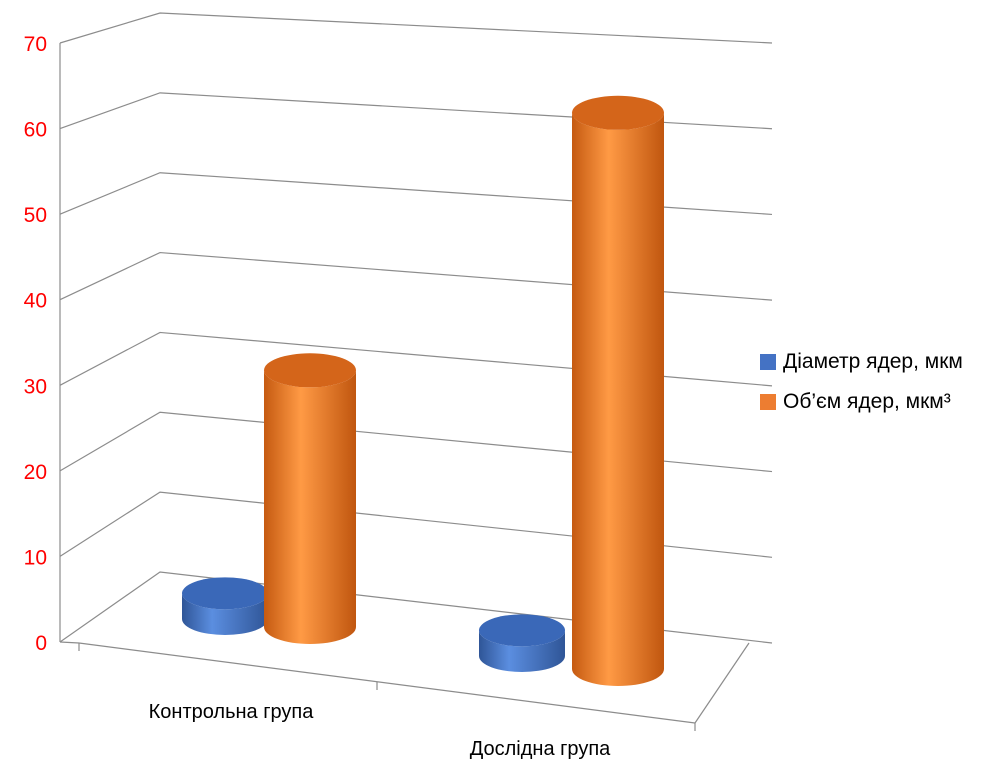  What do you see at coordinates (387, 683) in the screenshot?
I see `x-axis-line` at bounding box center [387, 683].